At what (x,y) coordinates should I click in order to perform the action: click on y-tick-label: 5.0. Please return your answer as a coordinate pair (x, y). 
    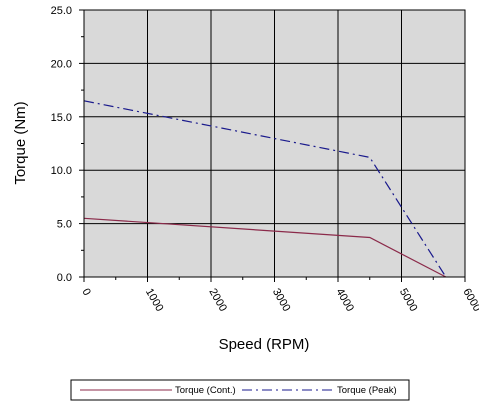
    Looking at the image, I should click on (64, 225).